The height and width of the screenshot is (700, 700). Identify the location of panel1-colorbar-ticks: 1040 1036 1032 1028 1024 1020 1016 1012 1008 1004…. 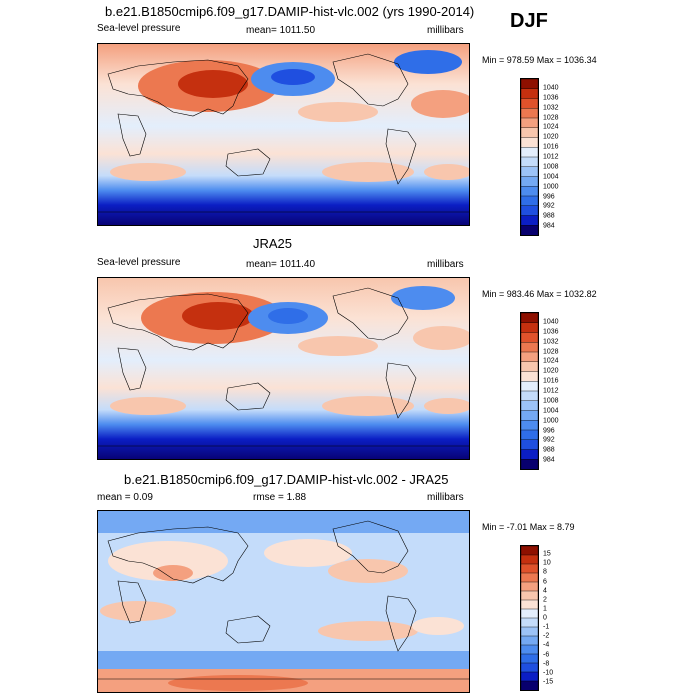
(563, 157).